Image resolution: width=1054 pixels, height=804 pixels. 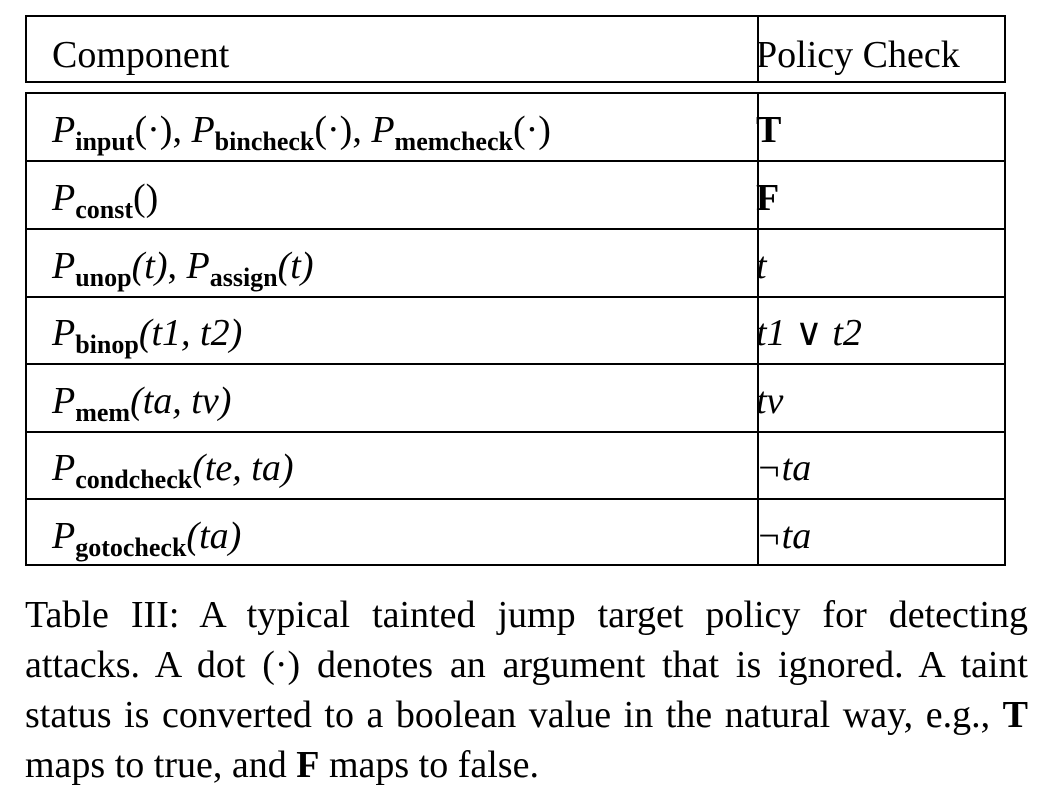 I want to click on caption-false-symbol: F, so click(x=308, y=765).